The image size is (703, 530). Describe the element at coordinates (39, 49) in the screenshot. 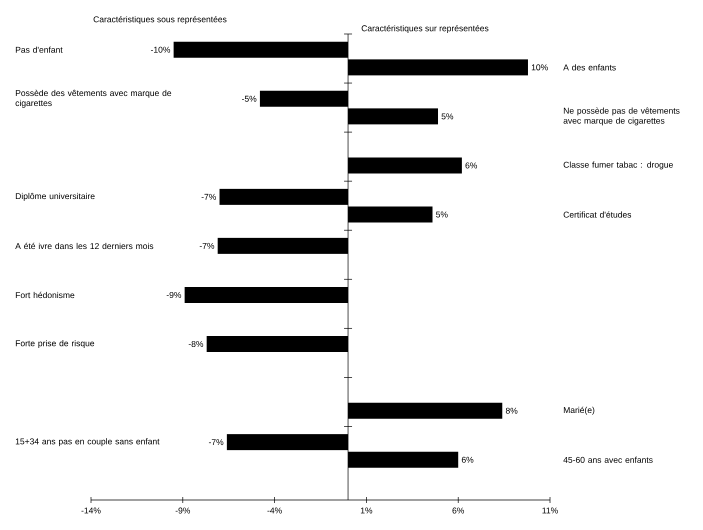

I see `y-tick-label: Pas d'enfant` at that location.